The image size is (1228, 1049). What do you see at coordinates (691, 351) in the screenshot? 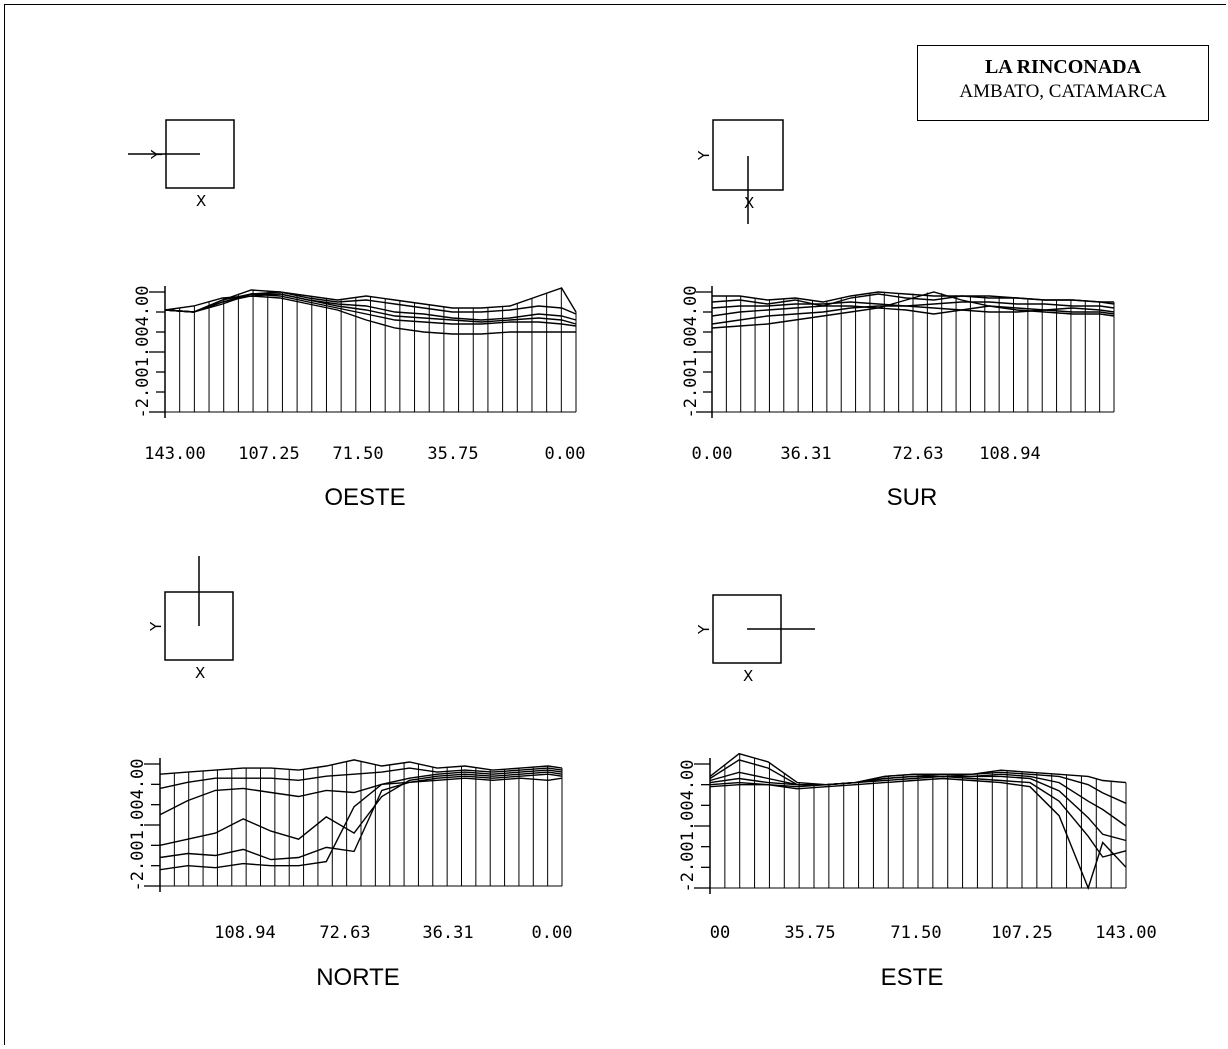
I see `y-tick-labels-sur: -2.001.004.00` at bounding box center [691, 351].